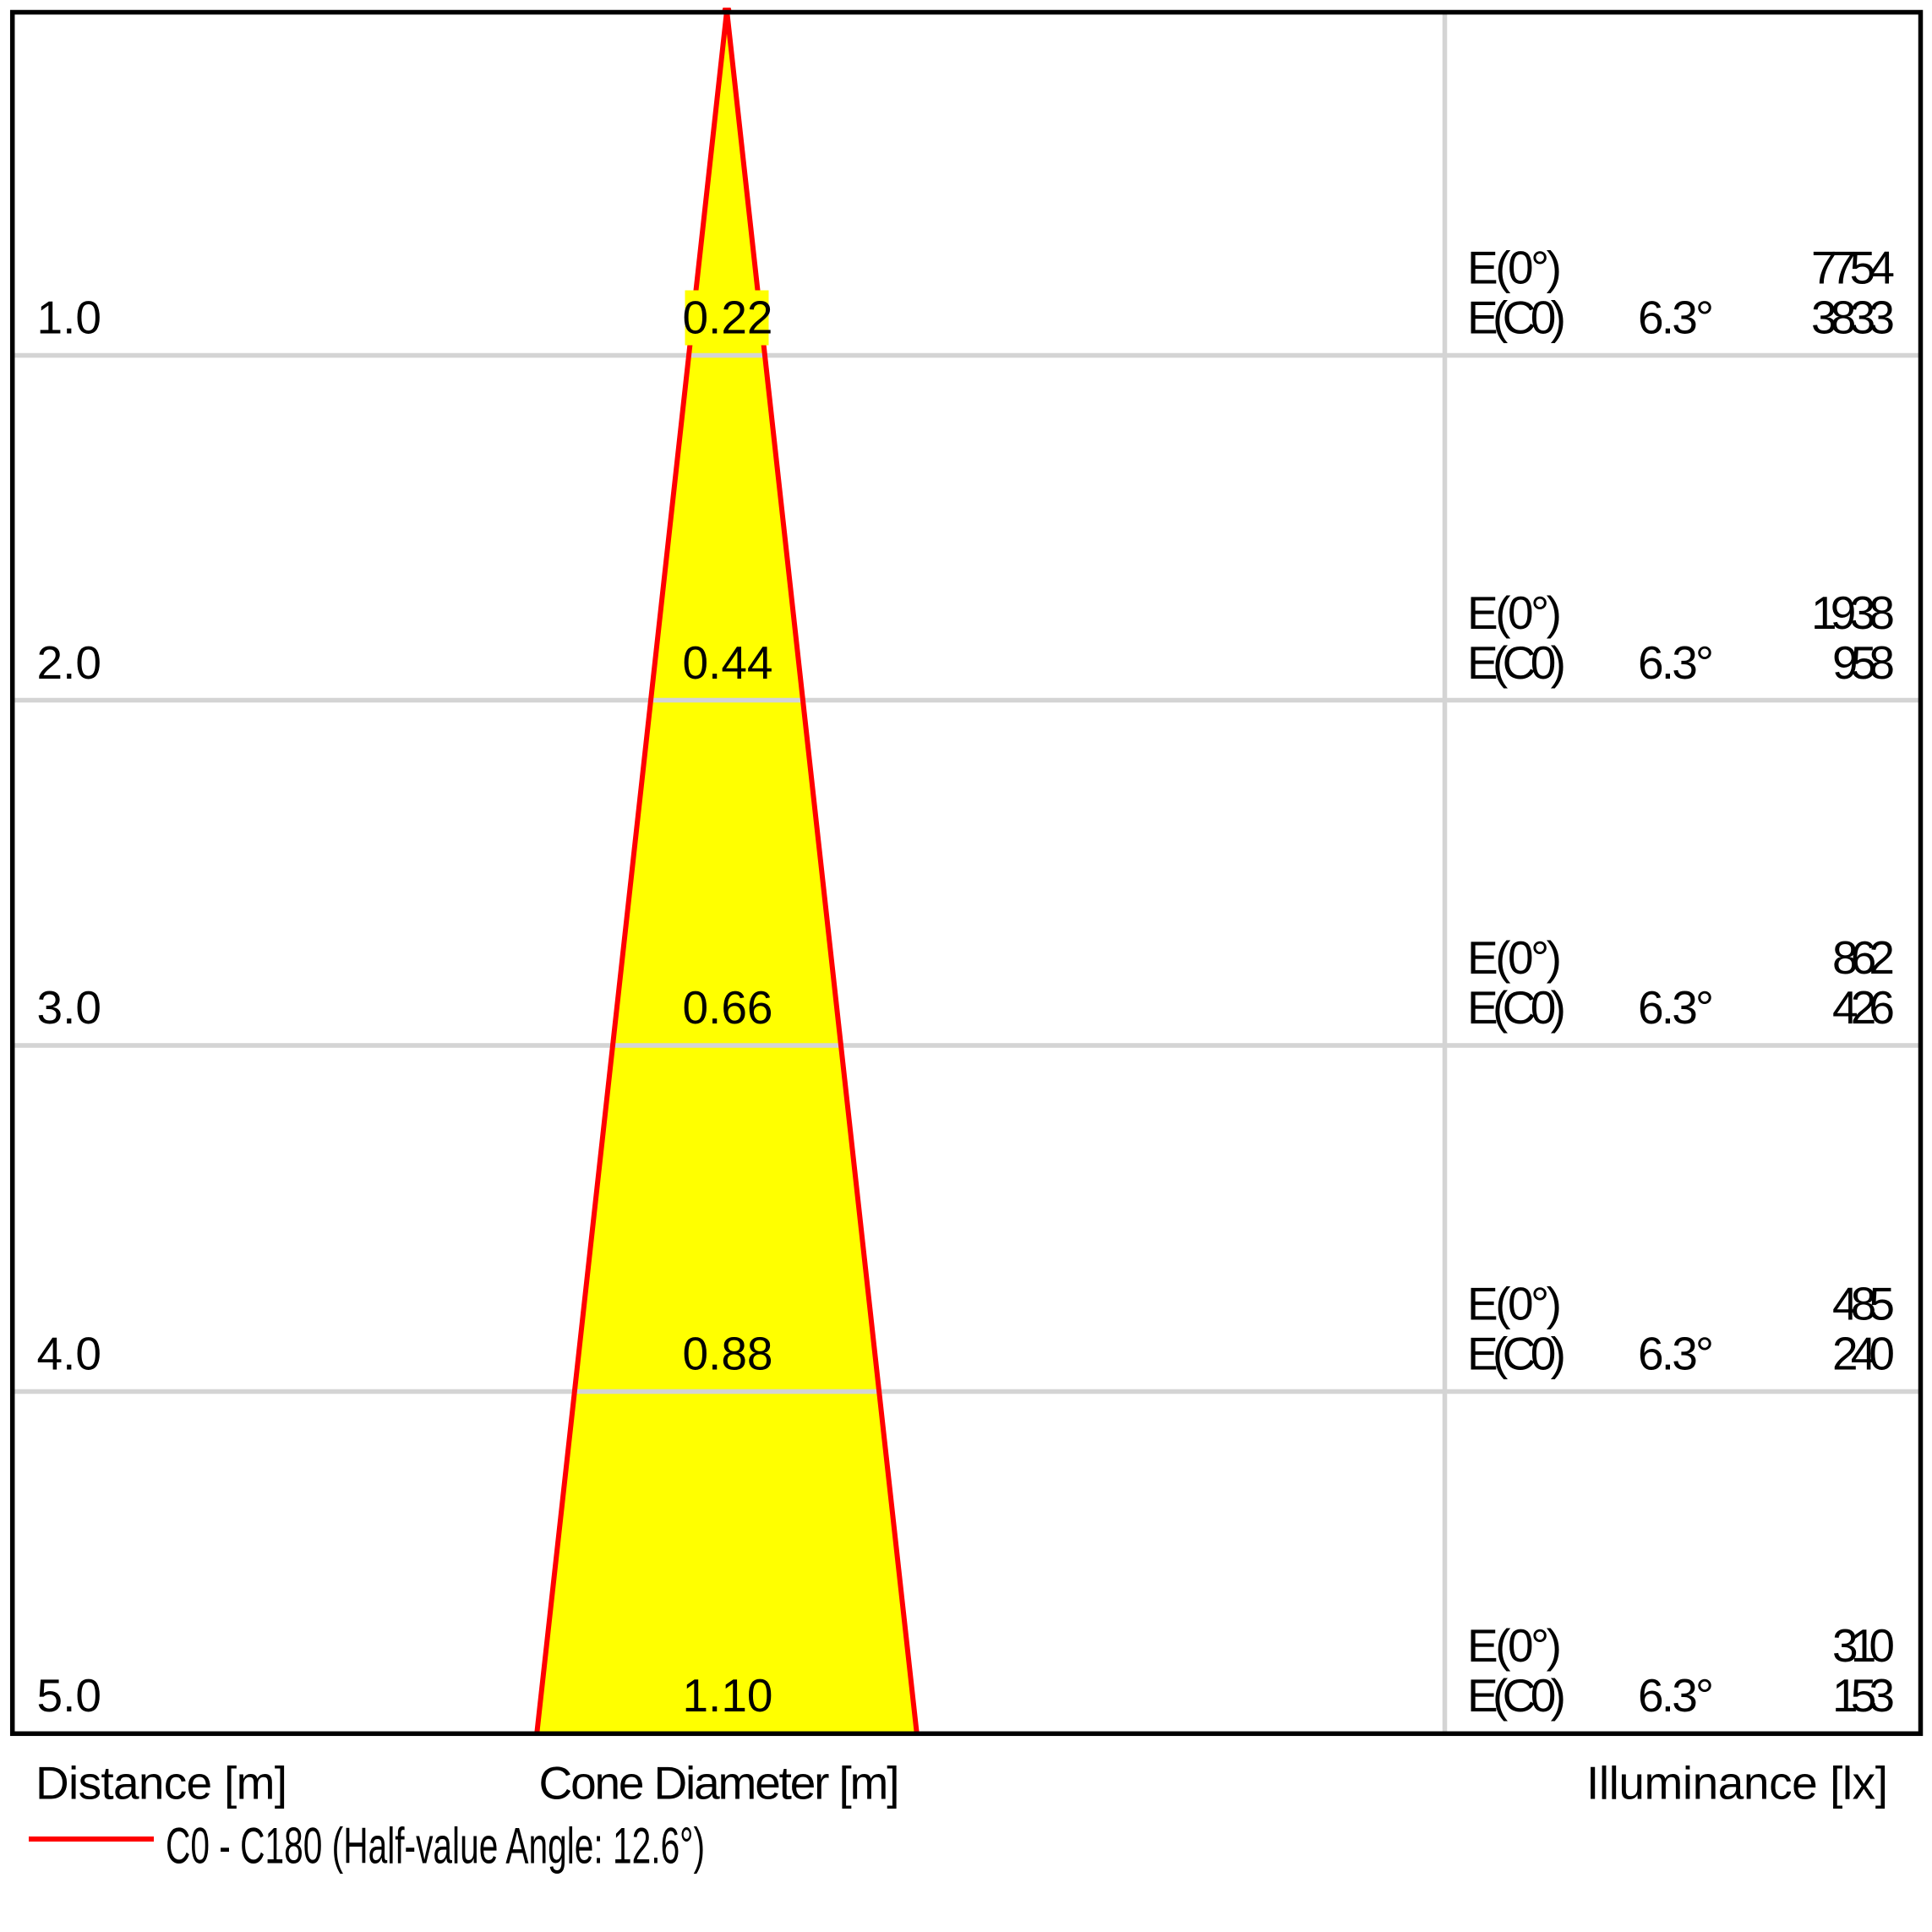  Describe the element at coordinates (1863, 1695) in the screenshot. I see `svg-text: 153` at that location.